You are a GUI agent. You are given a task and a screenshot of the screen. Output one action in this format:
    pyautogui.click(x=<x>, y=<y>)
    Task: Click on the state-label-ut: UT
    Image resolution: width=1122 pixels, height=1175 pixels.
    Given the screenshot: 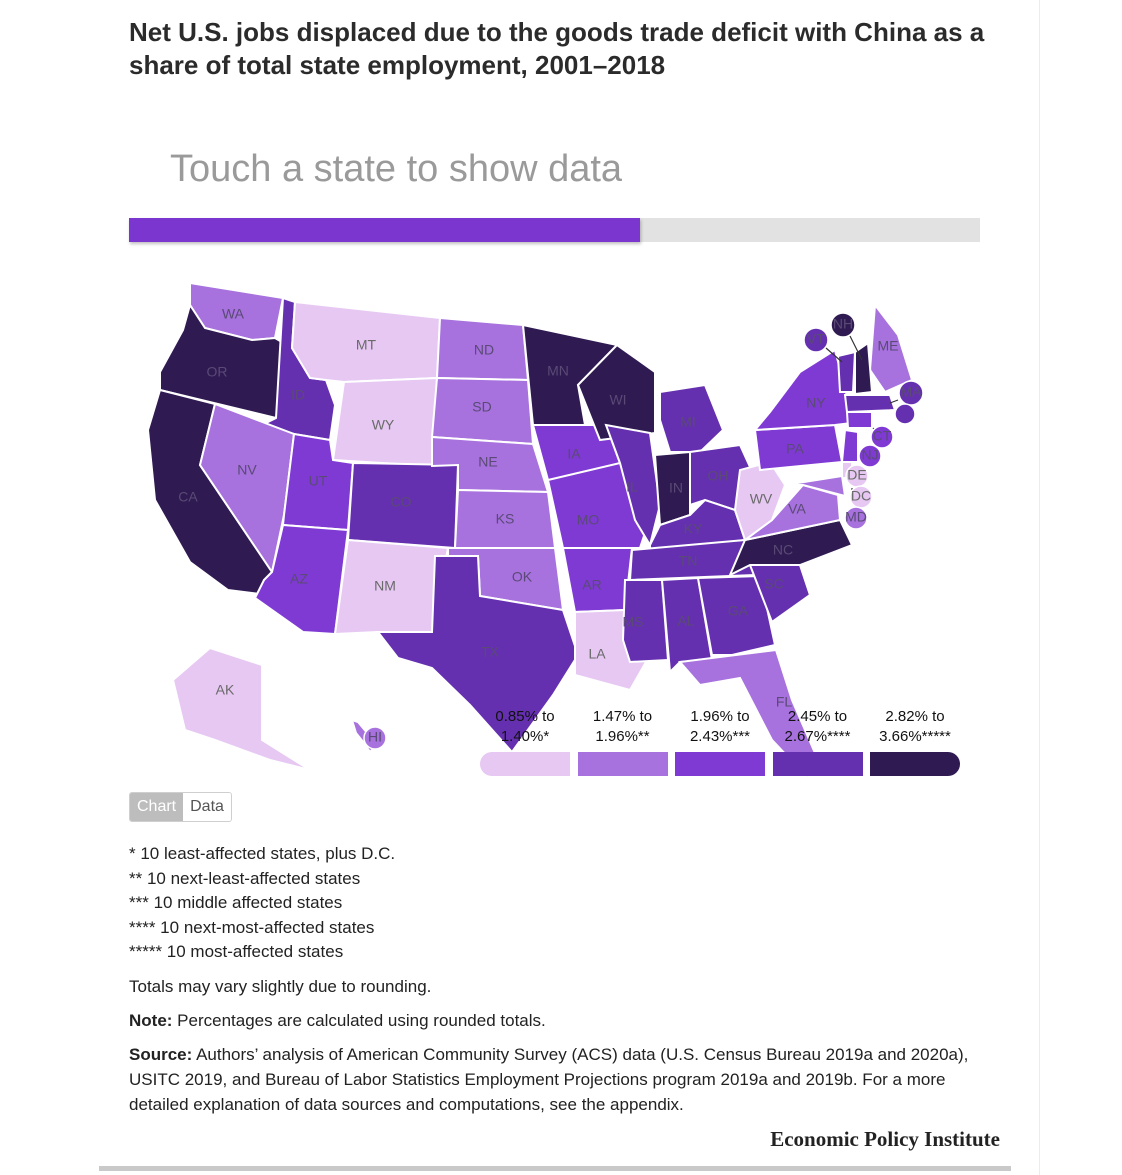 What is the action you would take?
    pyautogui.click(x=318, y=481)
    